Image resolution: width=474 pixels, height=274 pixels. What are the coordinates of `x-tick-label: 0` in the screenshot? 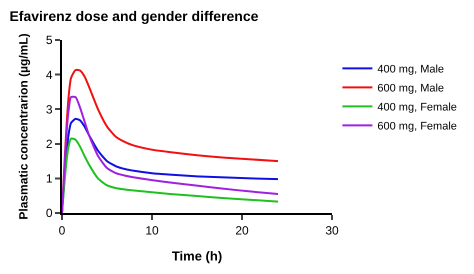 It's located at (62, 230).